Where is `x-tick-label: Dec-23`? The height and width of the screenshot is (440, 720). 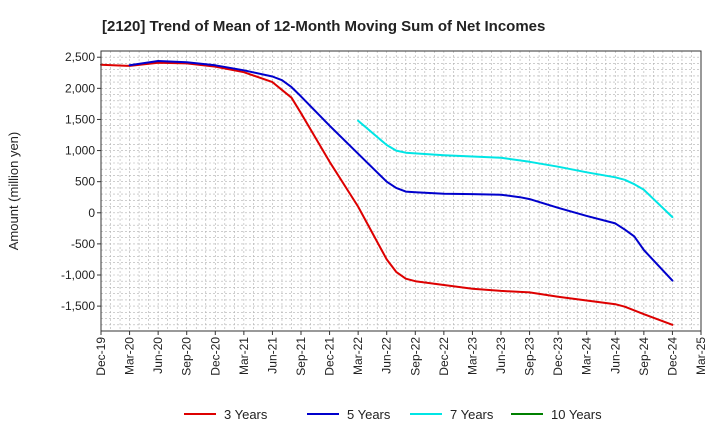
x-tick-label: Dec-23 is located at coordinates (558, 356).